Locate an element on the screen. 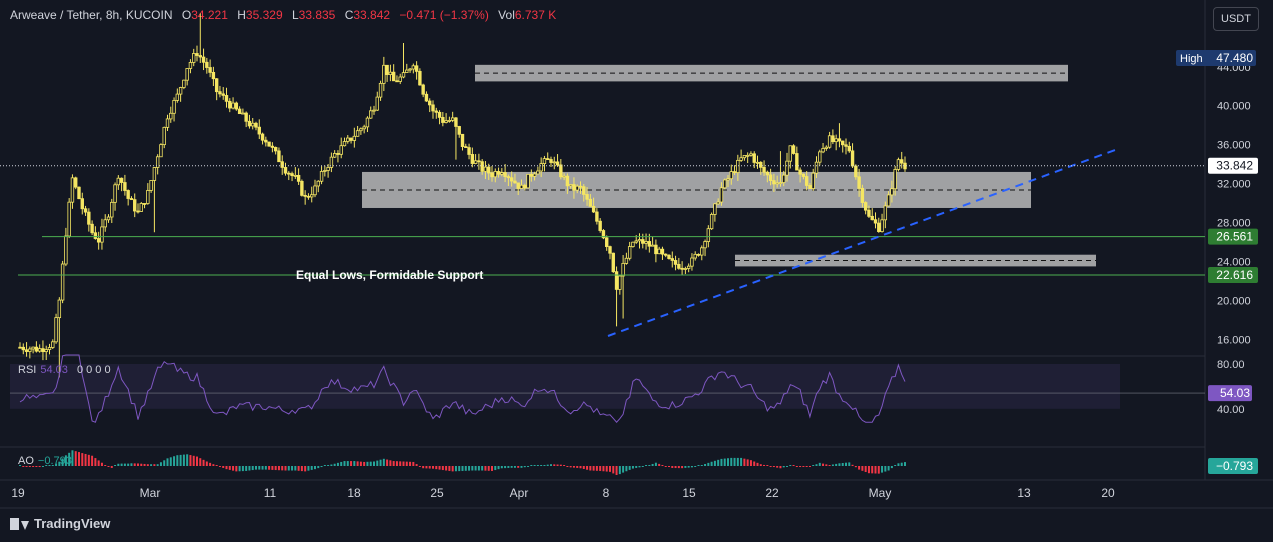 This screenshot has height=542, width=1273. time-axis: 19 Mar 11 18 25 Apr 8 15 22 May 13 20 is located at coordinates (563, 493).